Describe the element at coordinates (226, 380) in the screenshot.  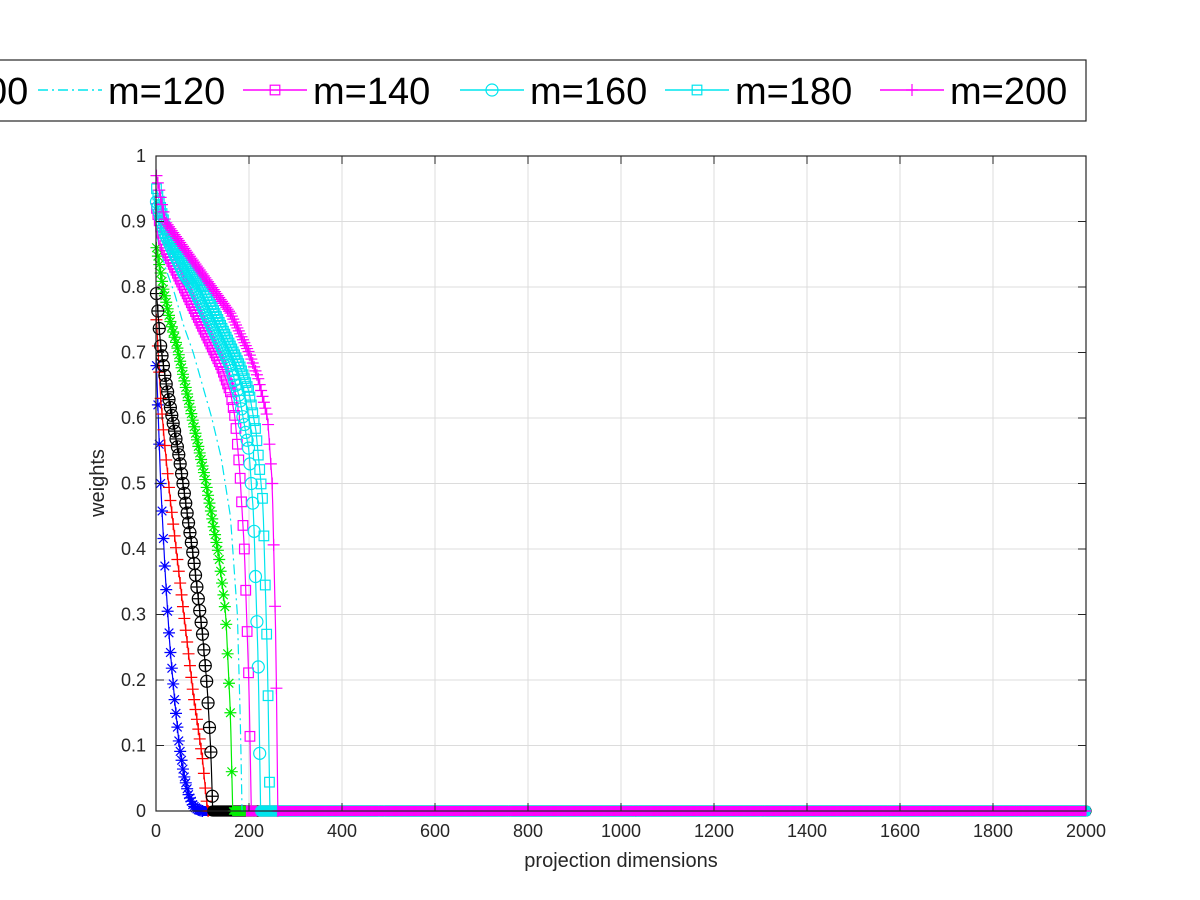
I see `square-marker` at that location.